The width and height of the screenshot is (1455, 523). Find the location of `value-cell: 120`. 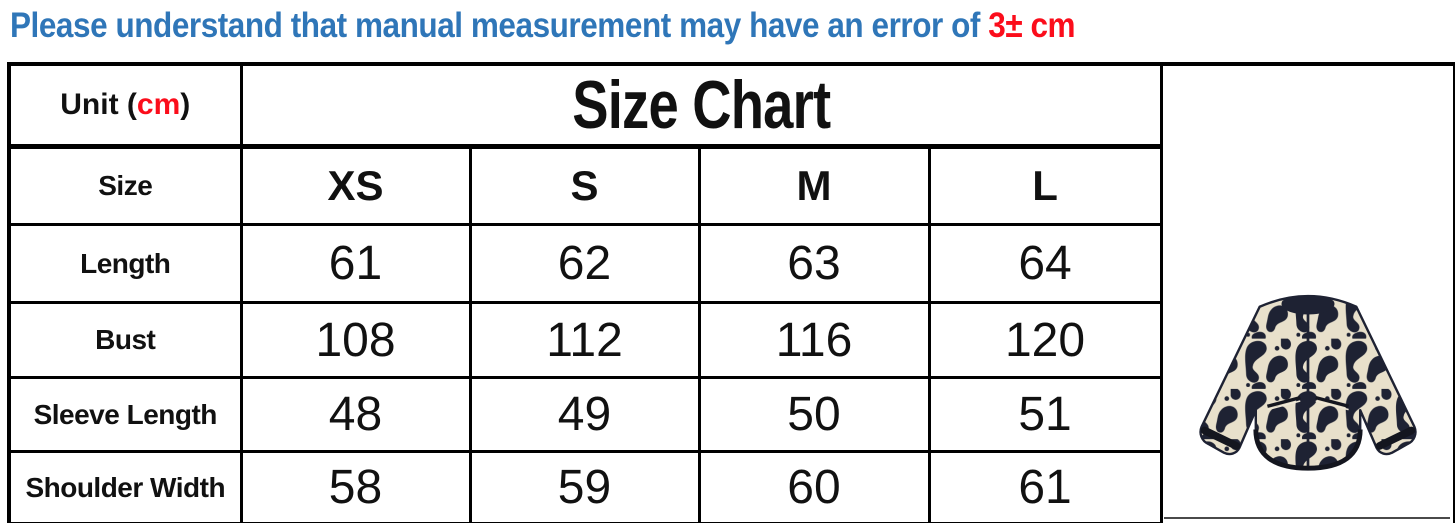

value-cell: 120 is located at coordinates (1045, 340).